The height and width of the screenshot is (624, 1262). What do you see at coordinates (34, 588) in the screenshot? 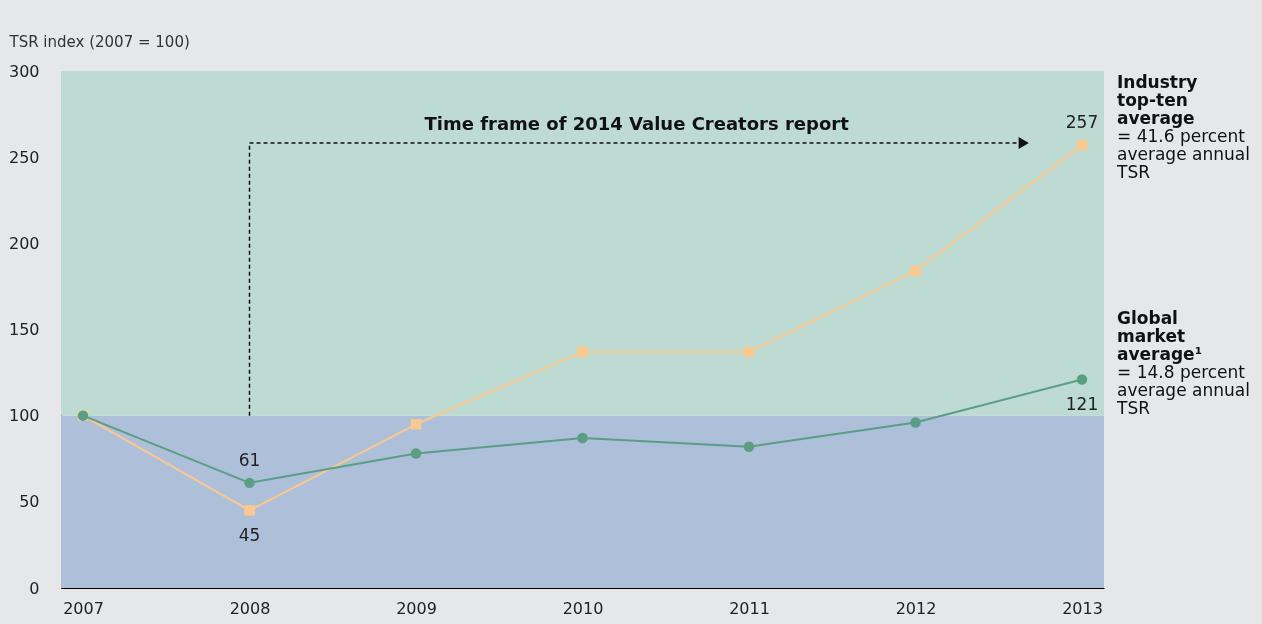
I see `y-tick-label: 0` at bounding box center [34, 588].